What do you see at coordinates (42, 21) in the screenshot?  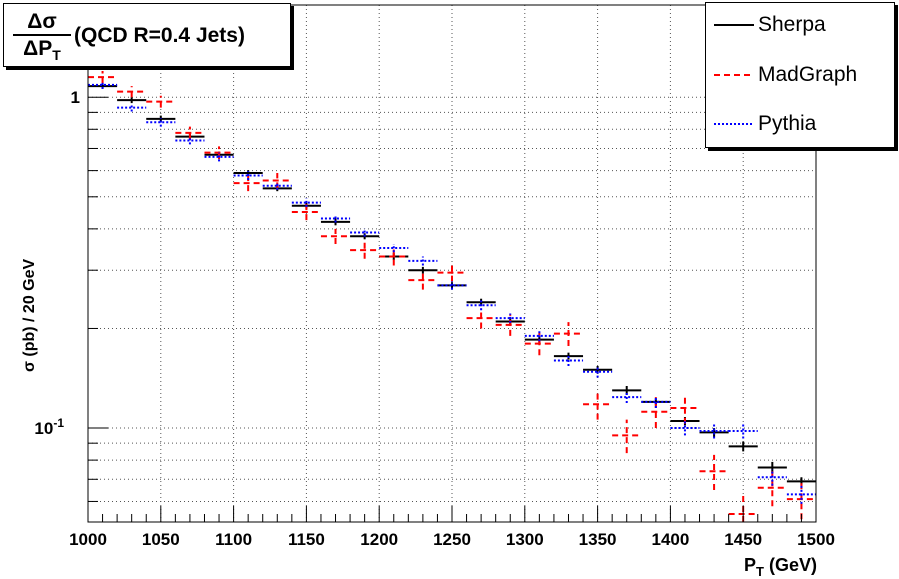 I see `title-fraction-numerator: Δσ` at bounding box center [42, 21].